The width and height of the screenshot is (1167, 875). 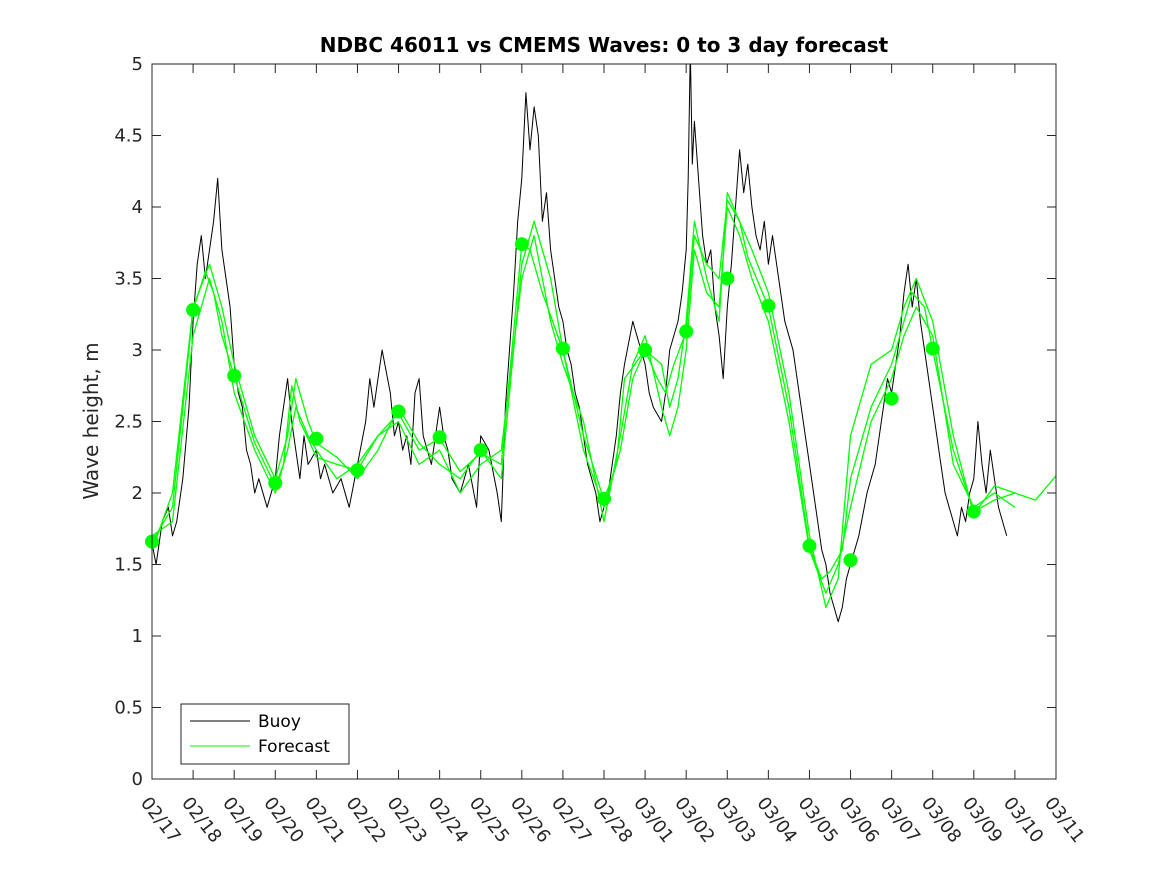 I want to click on y-tick-label: 4, so click(x=137, y=207).